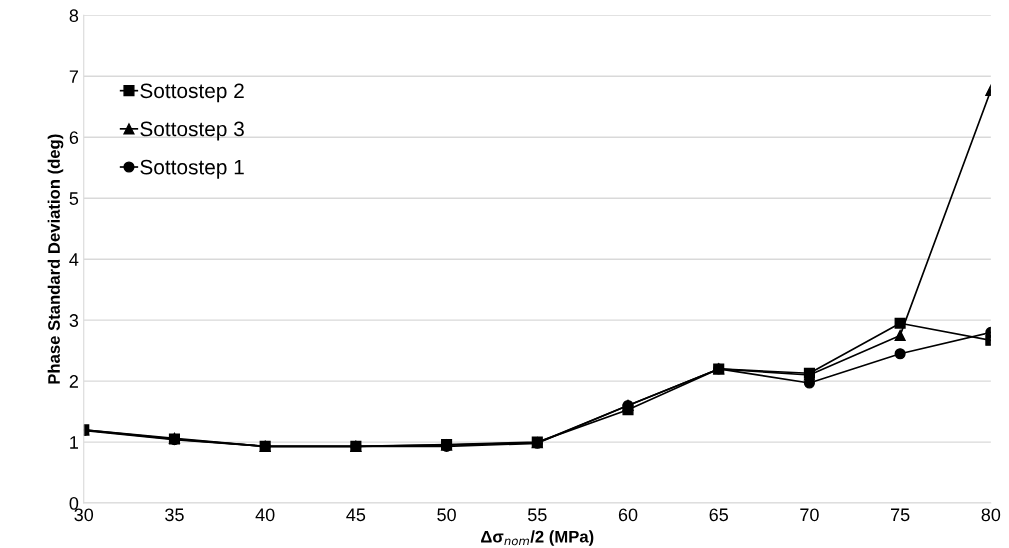  I want to click on legend-label: Sottostep 1, so click(192, 169).